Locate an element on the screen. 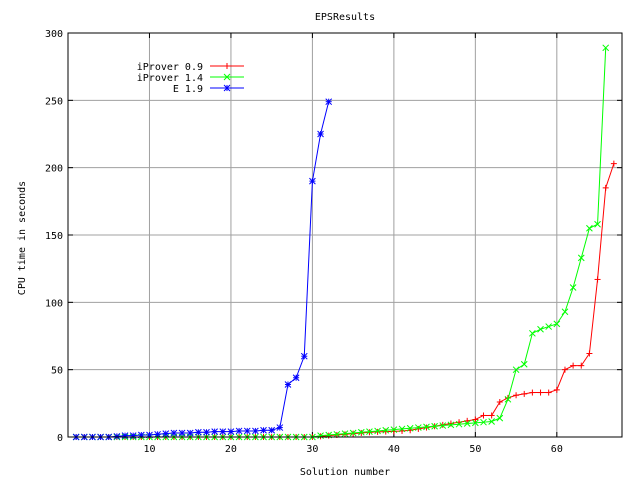 The height and width of the screenshot is (480, 640). y-tick-label: 250 is located at coordinates (54, 101).